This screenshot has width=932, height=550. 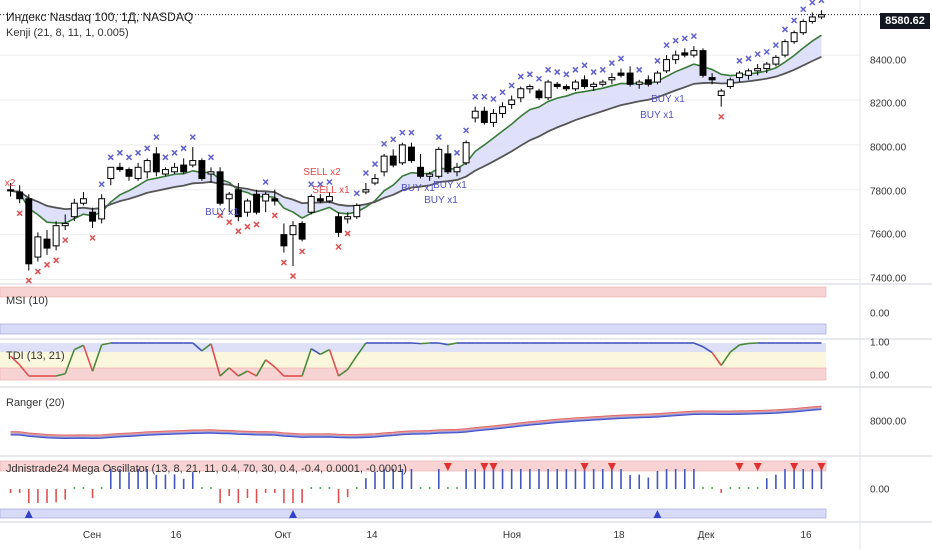 I want to click on x-tick: 16, so click(x=176, y=535).